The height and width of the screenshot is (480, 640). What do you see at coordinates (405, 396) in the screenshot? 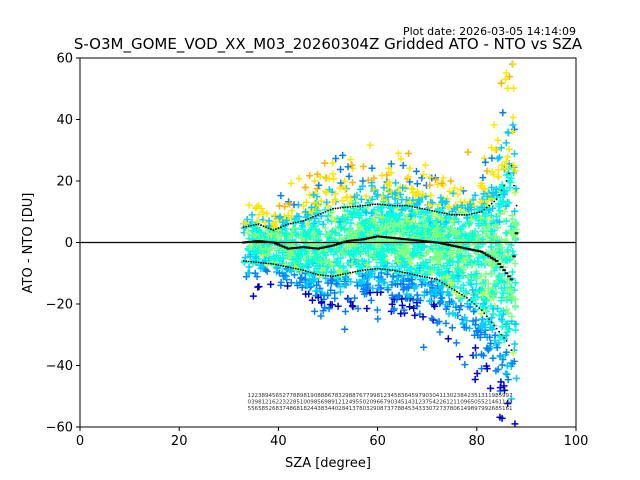
I see `count-label: 36` at bounding box center [405, 396].